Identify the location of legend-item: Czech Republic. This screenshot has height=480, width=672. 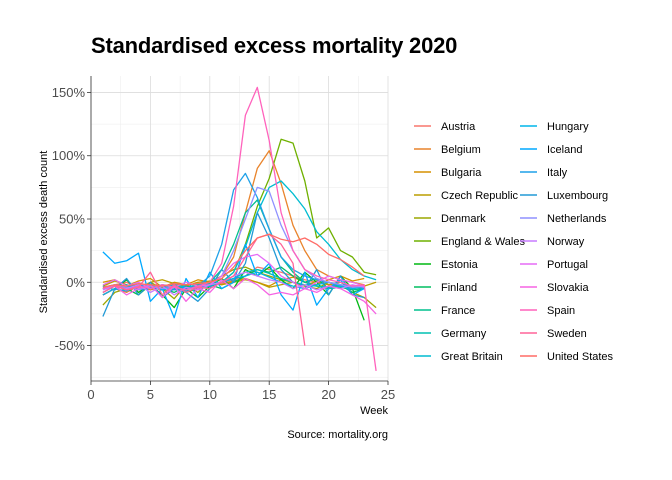
(466, 196).